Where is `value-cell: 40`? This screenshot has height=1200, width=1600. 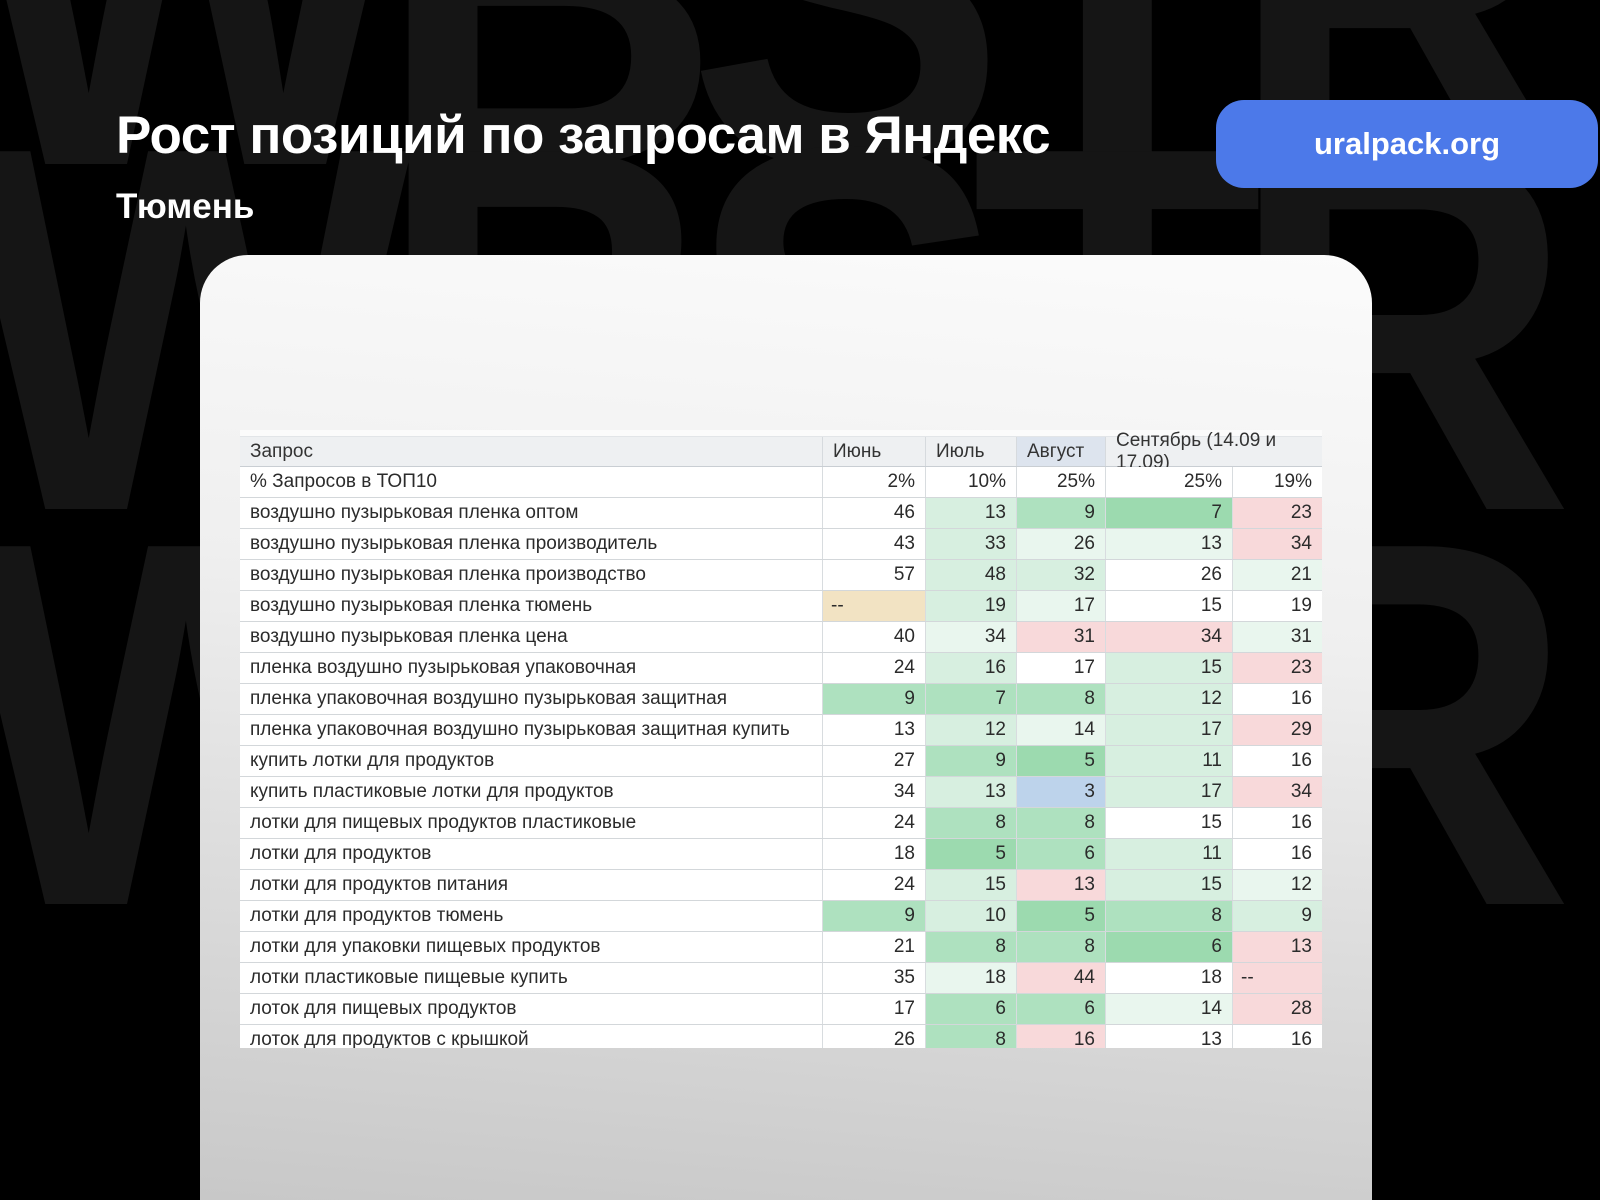
value-cell: 40 is located at coordinates (873, 637).